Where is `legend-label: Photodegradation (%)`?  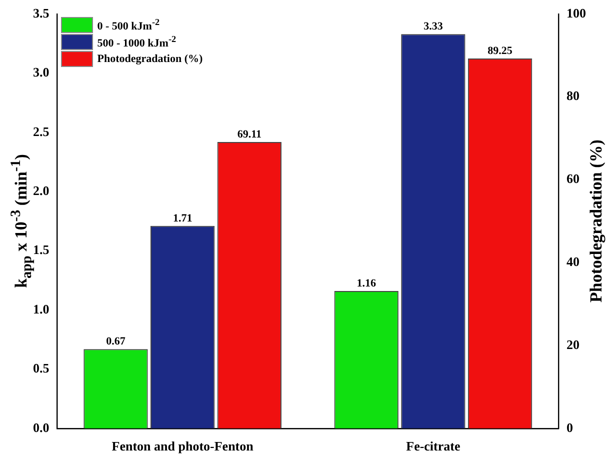 legend-label: Photodegradation (%) is located at coordinates (150, 58).